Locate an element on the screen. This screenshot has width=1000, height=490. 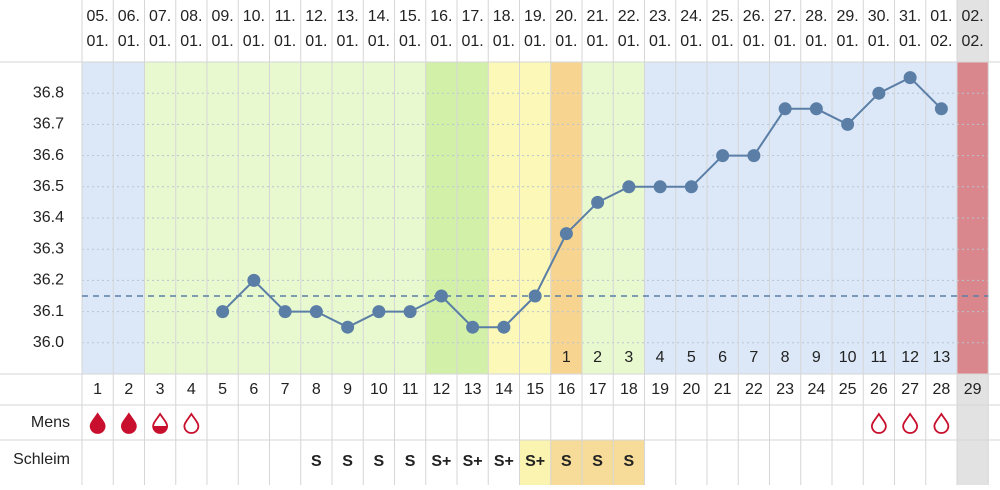
post-ovulation-day: 3 is located at coordinates (628, 357).